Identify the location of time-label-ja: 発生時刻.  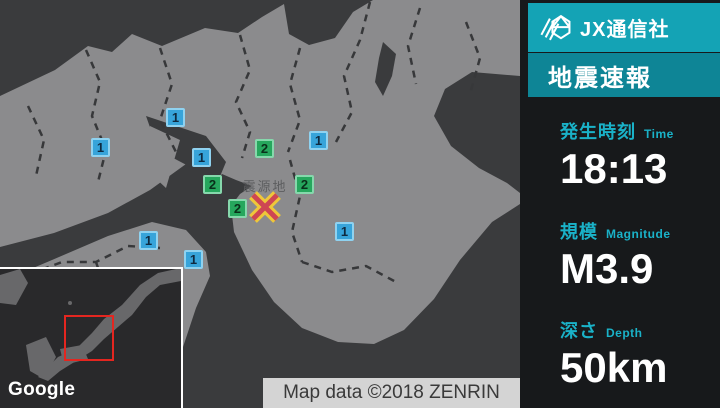
(598, 132).